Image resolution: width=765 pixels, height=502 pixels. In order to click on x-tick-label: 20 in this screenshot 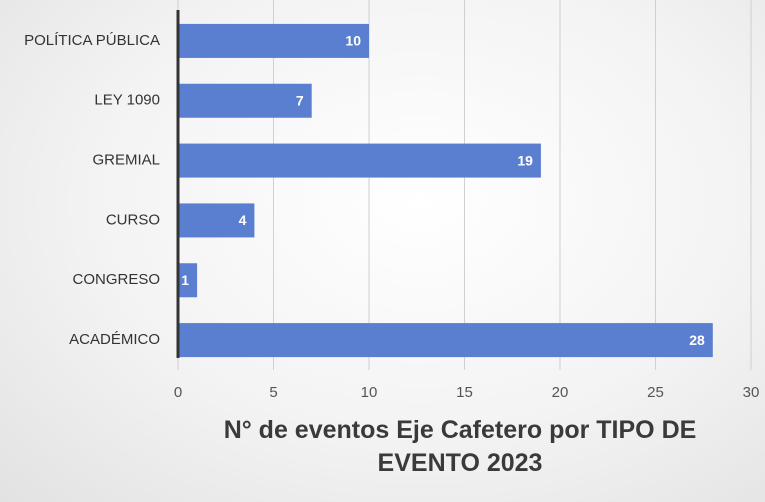, I will do `click(560, 392)`.